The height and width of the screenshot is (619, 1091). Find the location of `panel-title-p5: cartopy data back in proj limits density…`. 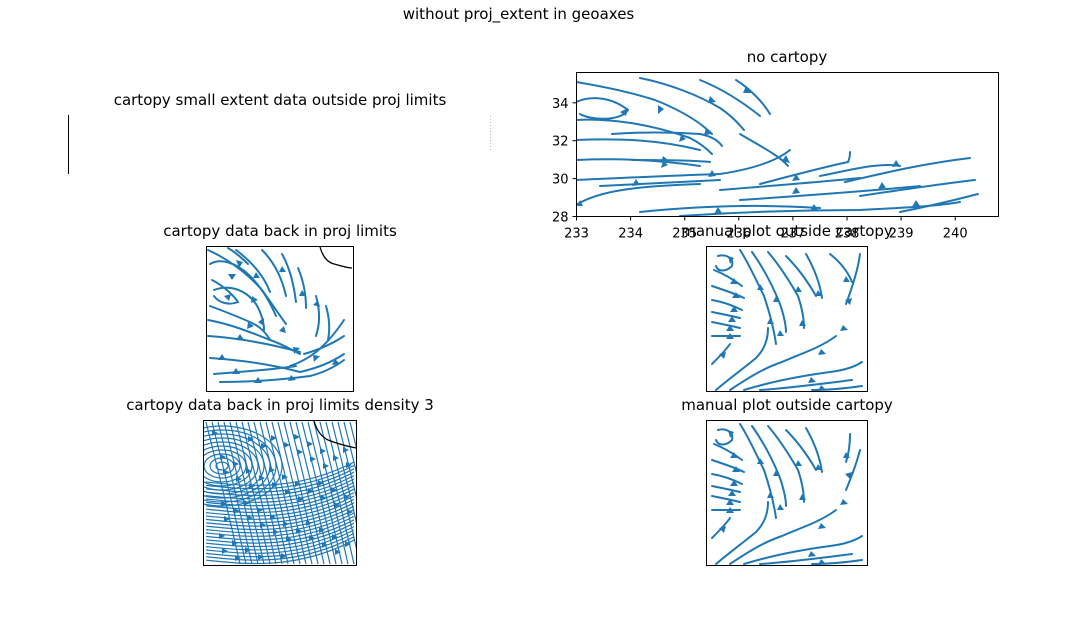

panel-title-p5: cartopy data back in proj limits density… is located at coordinates (280, 405).